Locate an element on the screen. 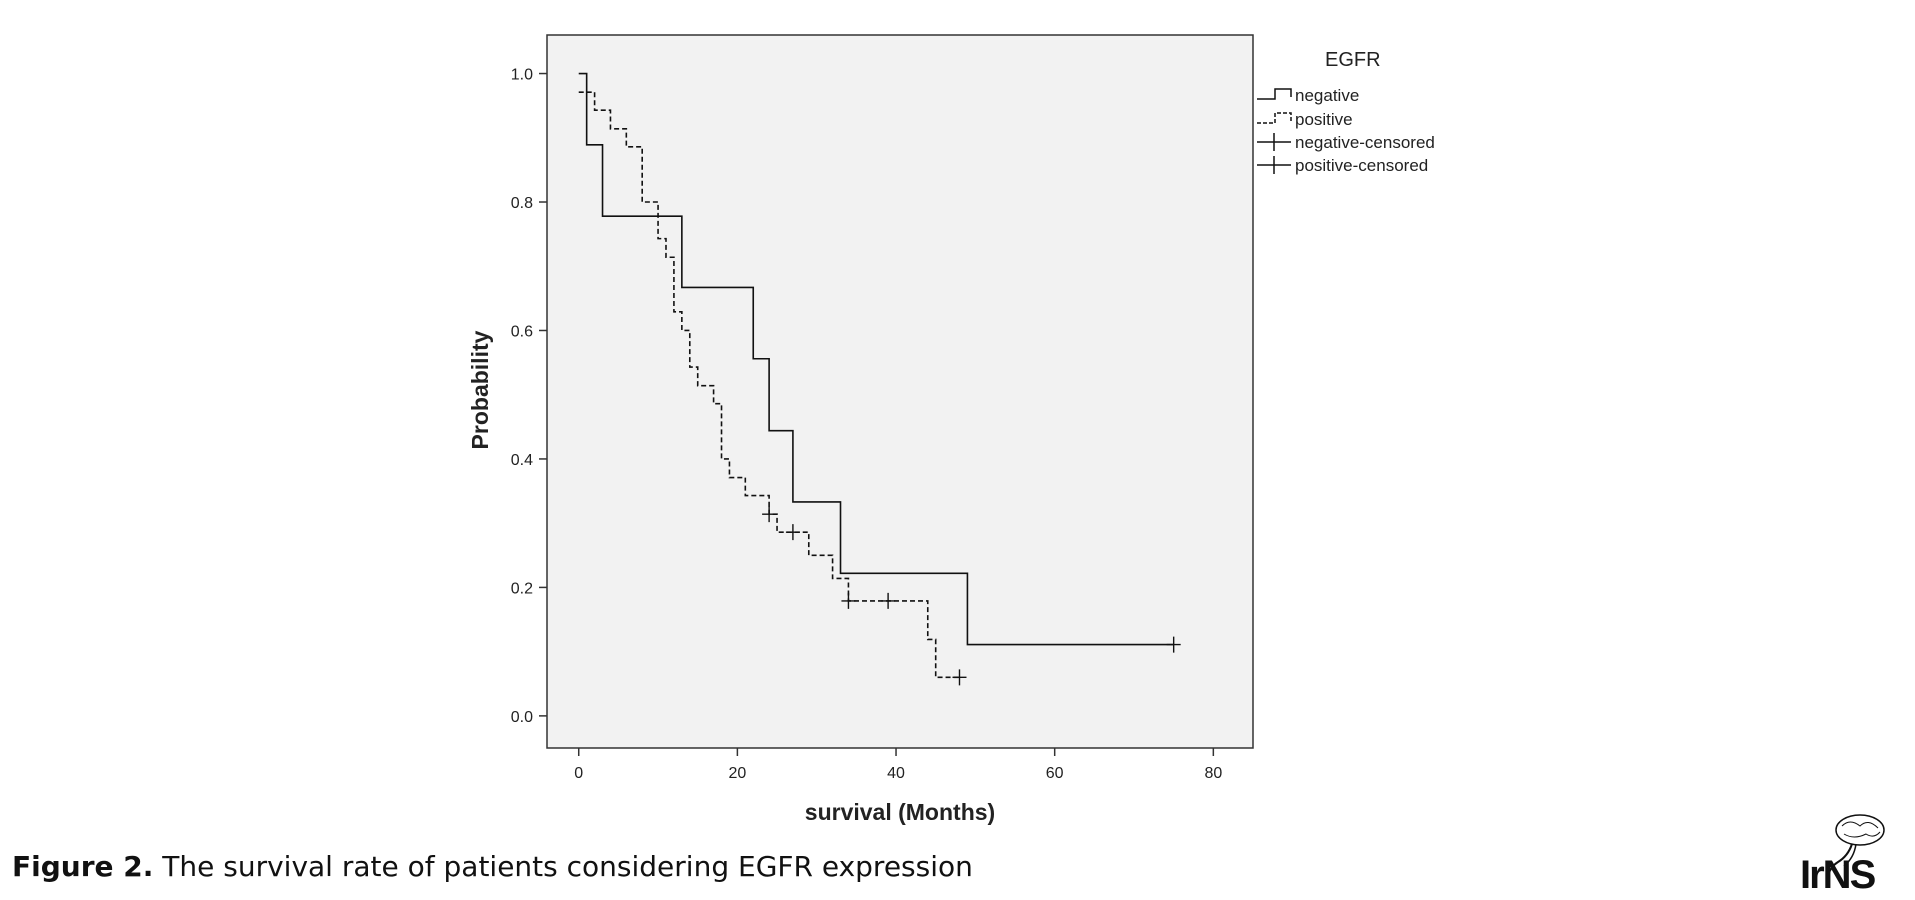  y-tick-label-4: 0.8 is located at coordinates (522, 203).